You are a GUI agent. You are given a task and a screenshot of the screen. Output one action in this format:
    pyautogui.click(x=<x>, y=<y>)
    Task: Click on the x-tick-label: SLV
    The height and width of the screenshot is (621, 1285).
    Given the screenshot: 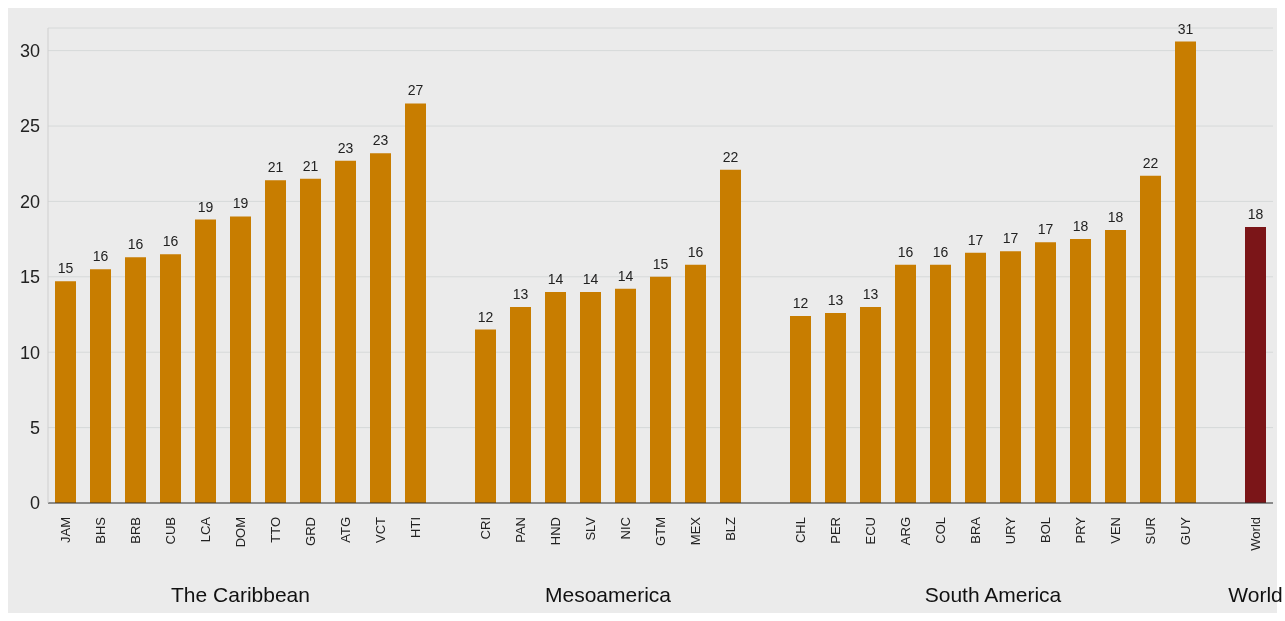 What is the action you would take?
    pyautogui.click(x=590, y=528)
    